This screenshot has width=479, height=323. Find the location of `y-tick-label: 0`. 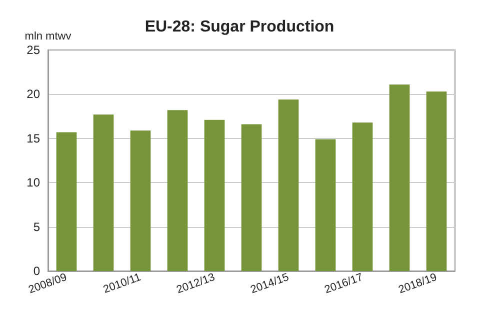

y-tick-label: 0 is located at coordinates (36, 271).